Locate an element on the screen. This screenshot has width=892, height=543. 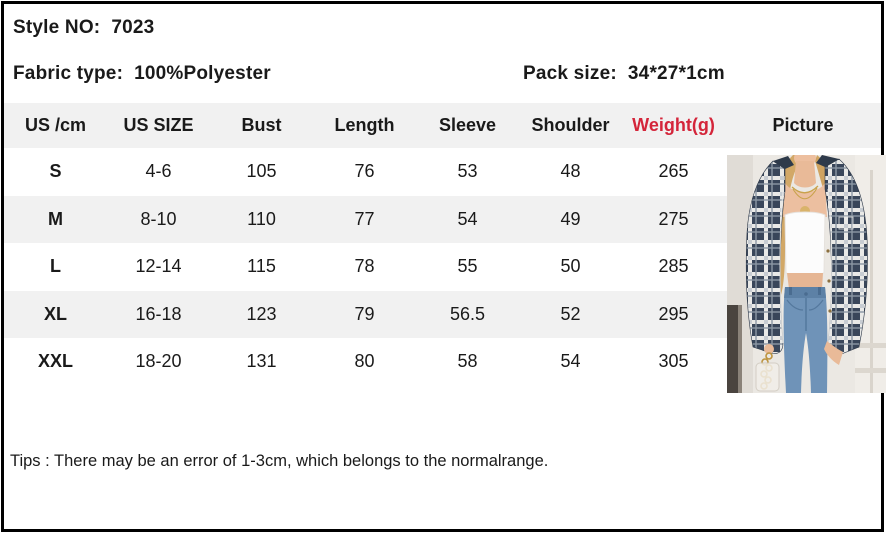
us-size-cell: 8-10 is located at coordinates (158, 218).